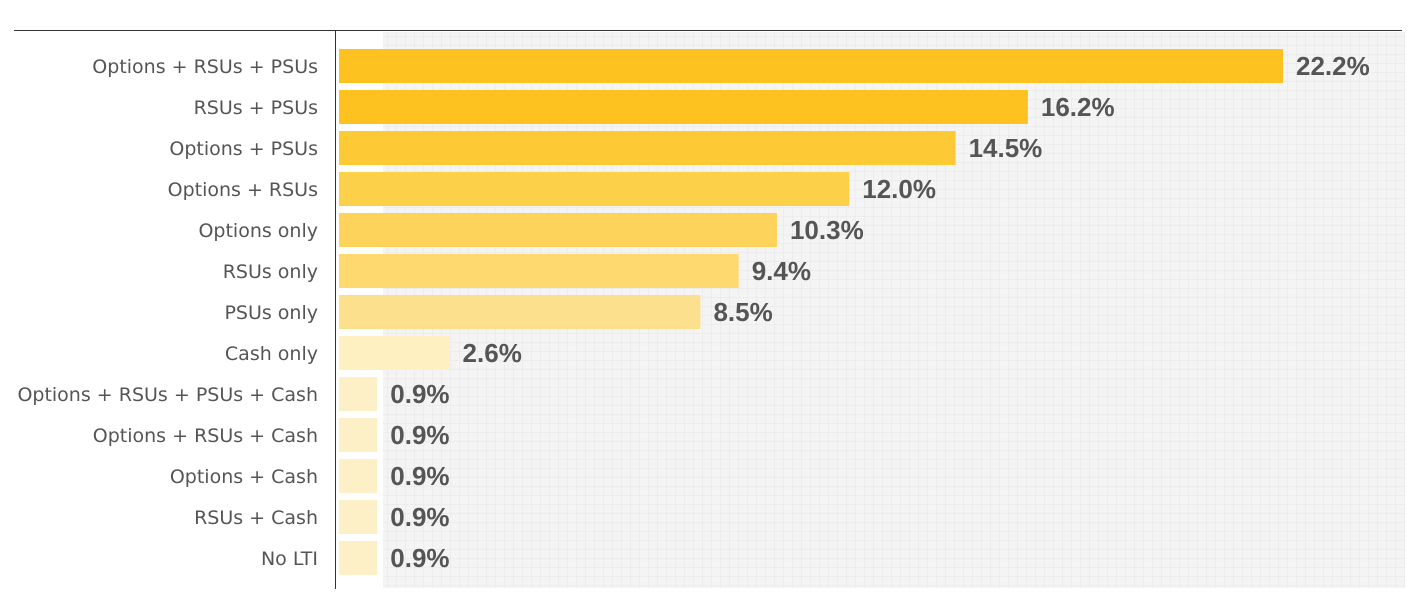  What do you see at coordinates (205, 67) in the screenshot?
I see `category-label: Options + RSUs + PSUs` at bounding box center [205, 67].